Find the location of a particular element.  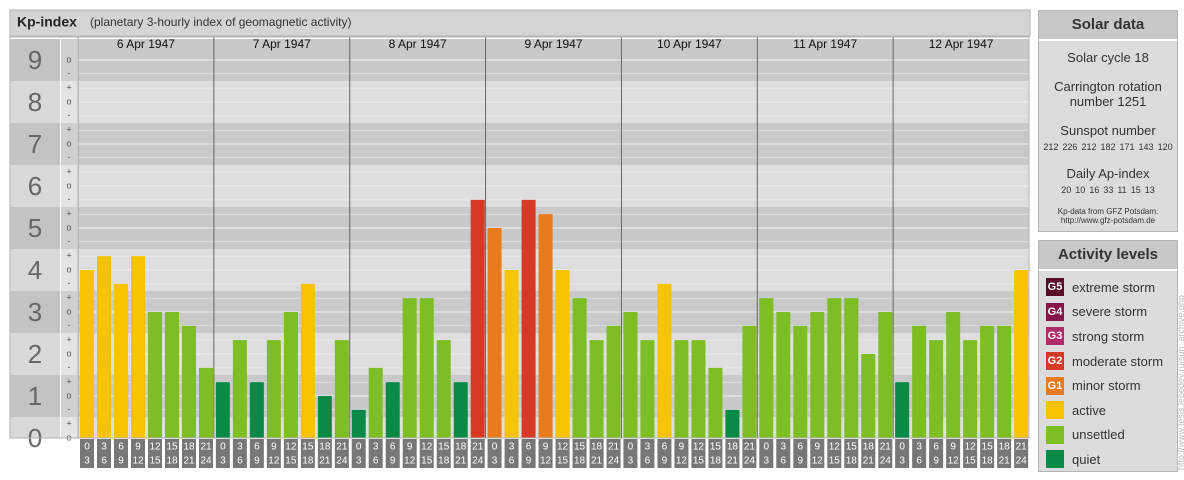

legend-item: G1 minor storm is located at coordinates (1111, 385).